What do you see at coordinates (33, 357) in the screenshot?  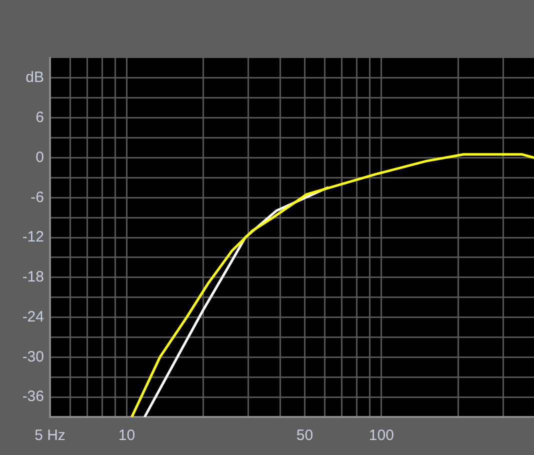 I see `y-tick-label: -30` at bounding box center [33, 357].